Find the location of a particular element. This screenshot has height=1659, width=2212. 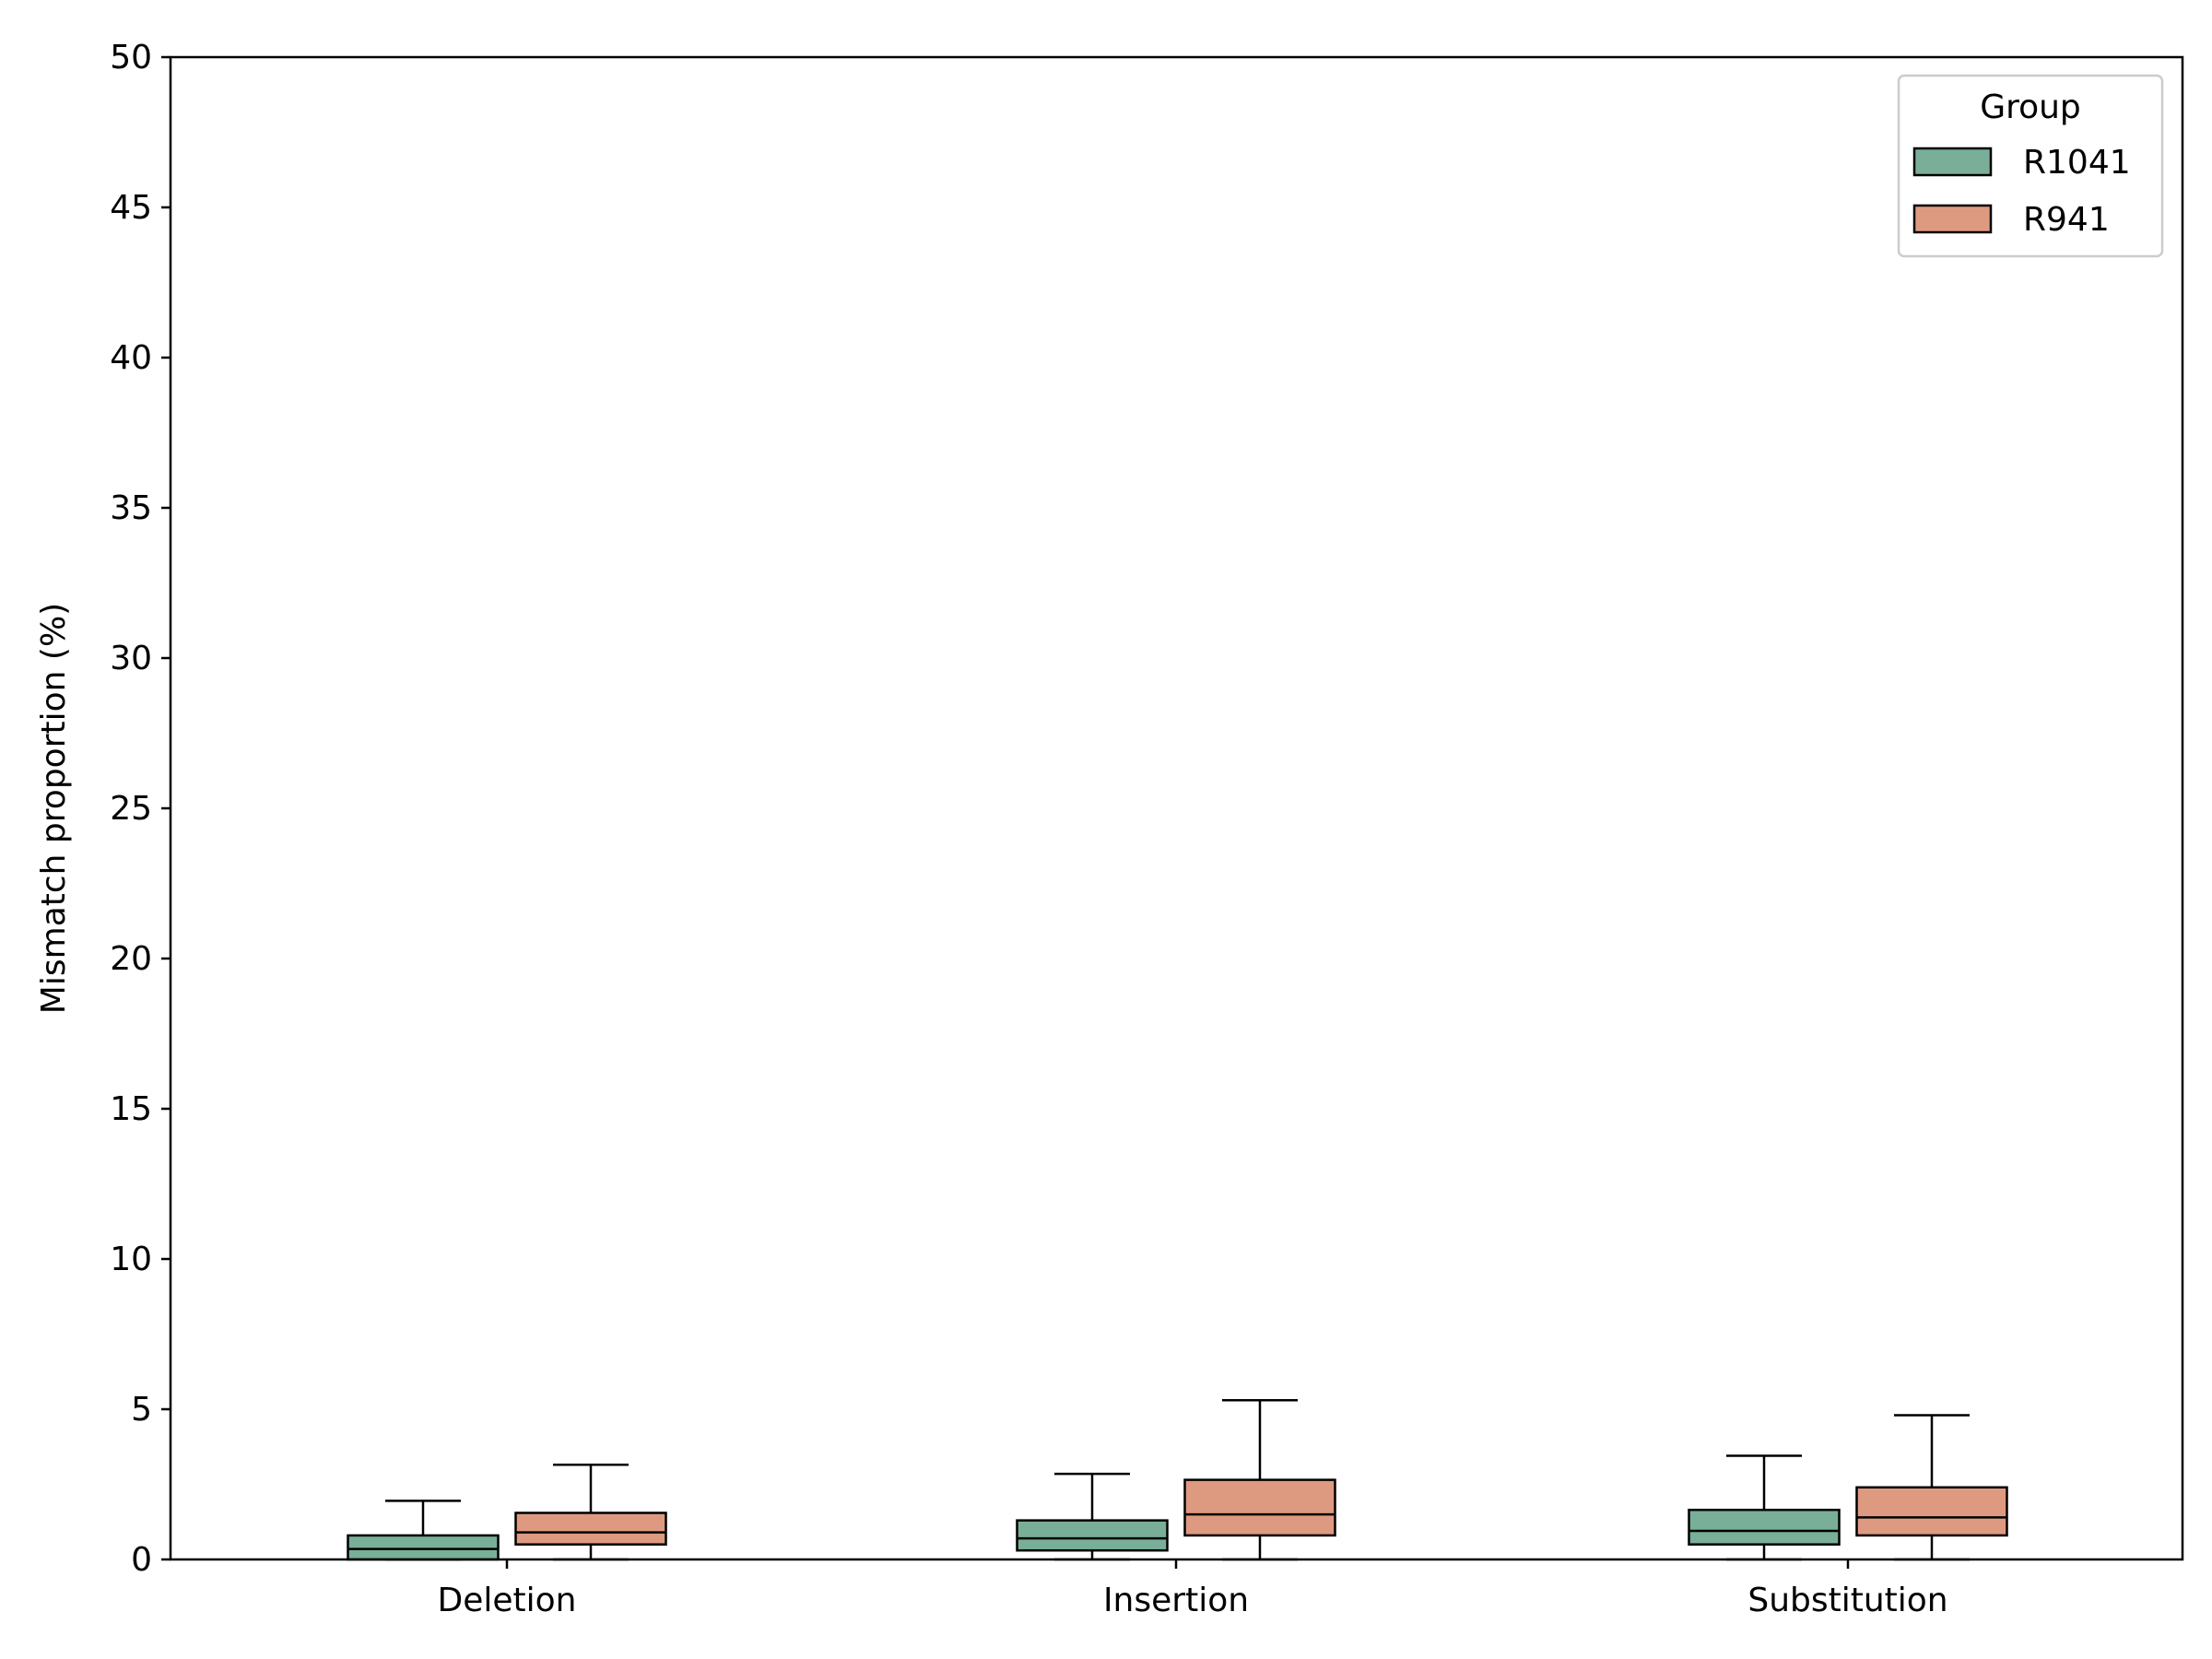

legend-title: Group is located at coordinates (2030, 107).